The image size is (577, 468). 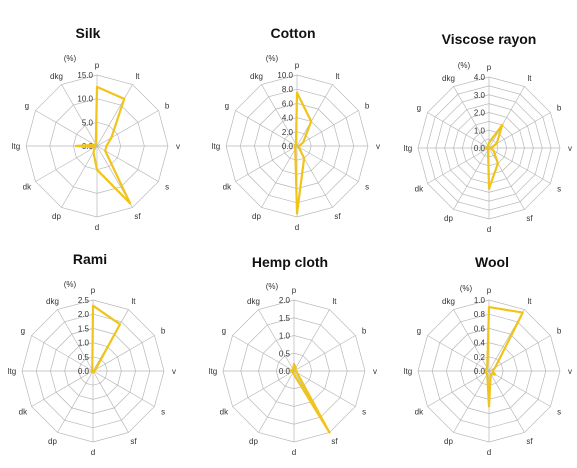 What do you see at coordinates (90, 259) in the screenshot?
I see `chart-title: Rami` at bounding box center [90, 259].